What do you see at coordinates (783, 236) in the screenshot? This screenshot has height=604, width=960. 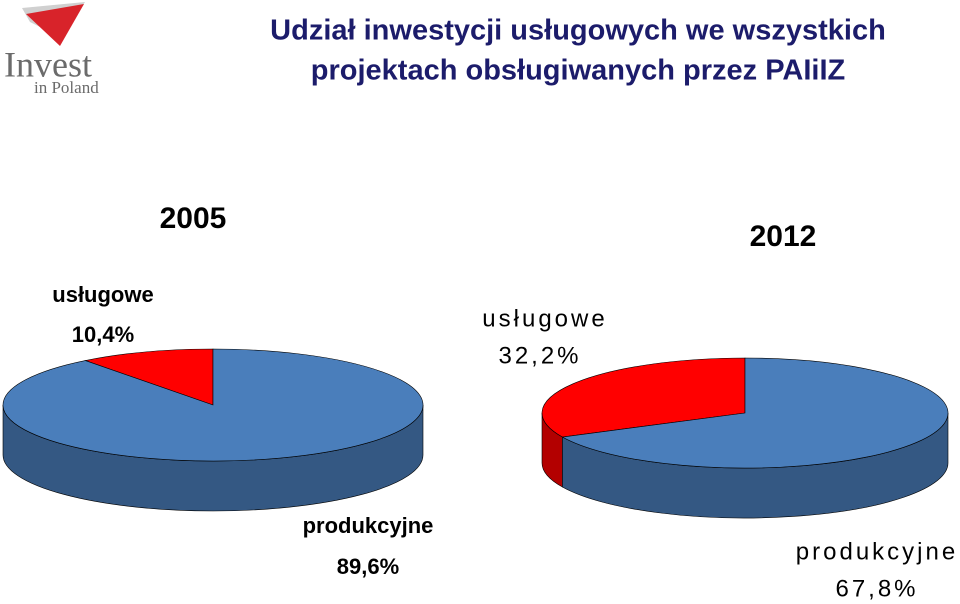 I see `chart-title: 2012` at bounding box center [783, 236].